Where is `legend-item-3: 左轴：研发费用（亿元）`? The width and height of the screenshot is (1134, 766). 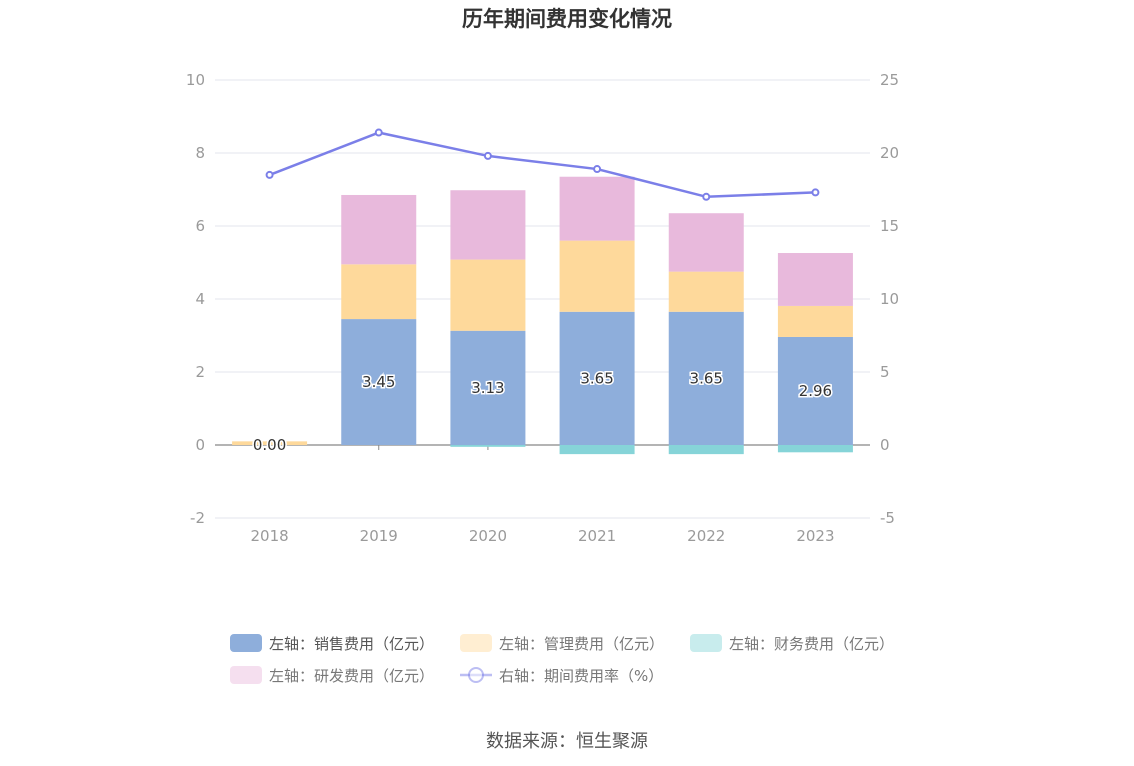
legend-item-3: 左轴：研发费用（亿元） is located at coordinates (332, 675).